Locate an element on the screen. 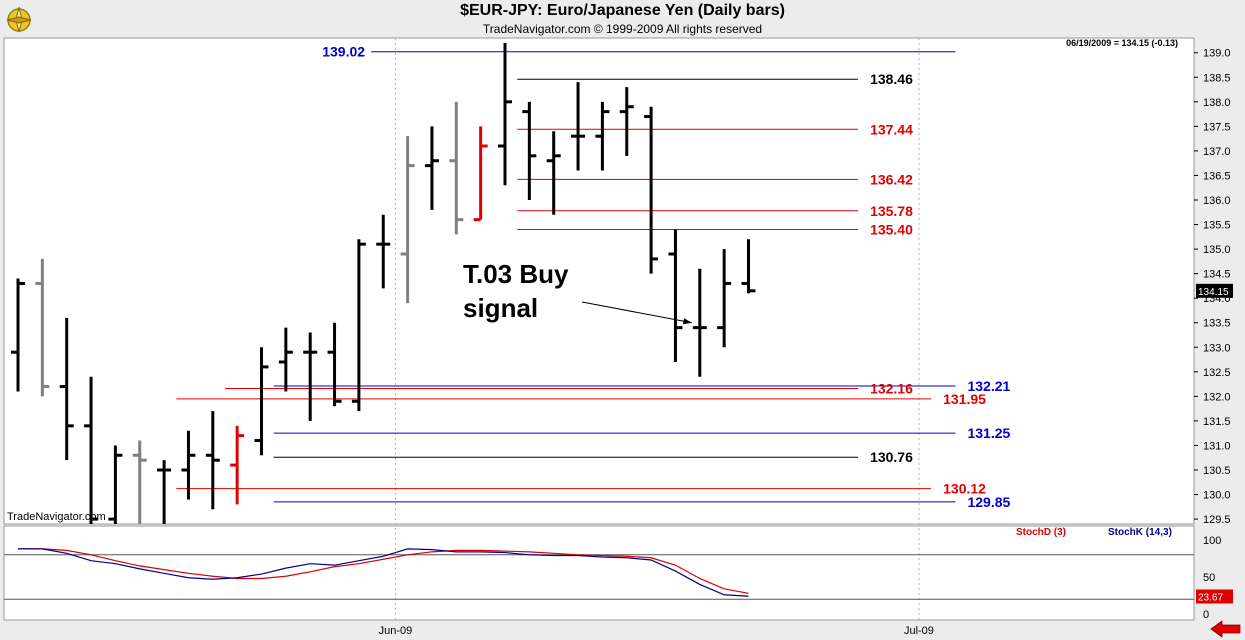 This screenshot has height=640, width=1245. y-tick-label-2: 130.5 is located at coordinates (1217, 471).